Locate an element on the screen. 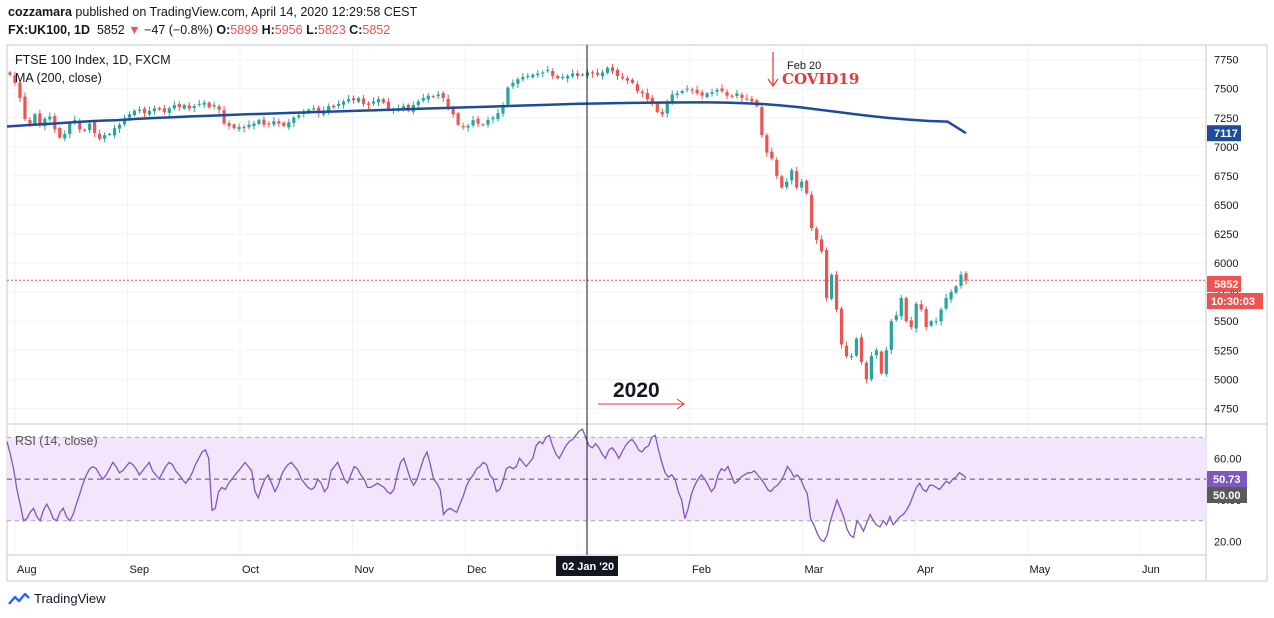 The height and width of the screenshot is (618, 1274). price-tick-label: 5250 is located at coordinates (1226, 351).